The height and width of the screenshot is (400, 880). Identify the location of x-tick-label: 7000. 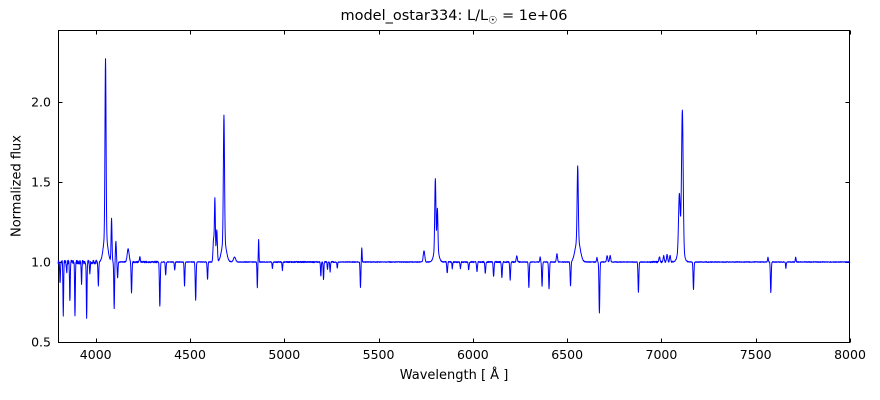
(662, 354).